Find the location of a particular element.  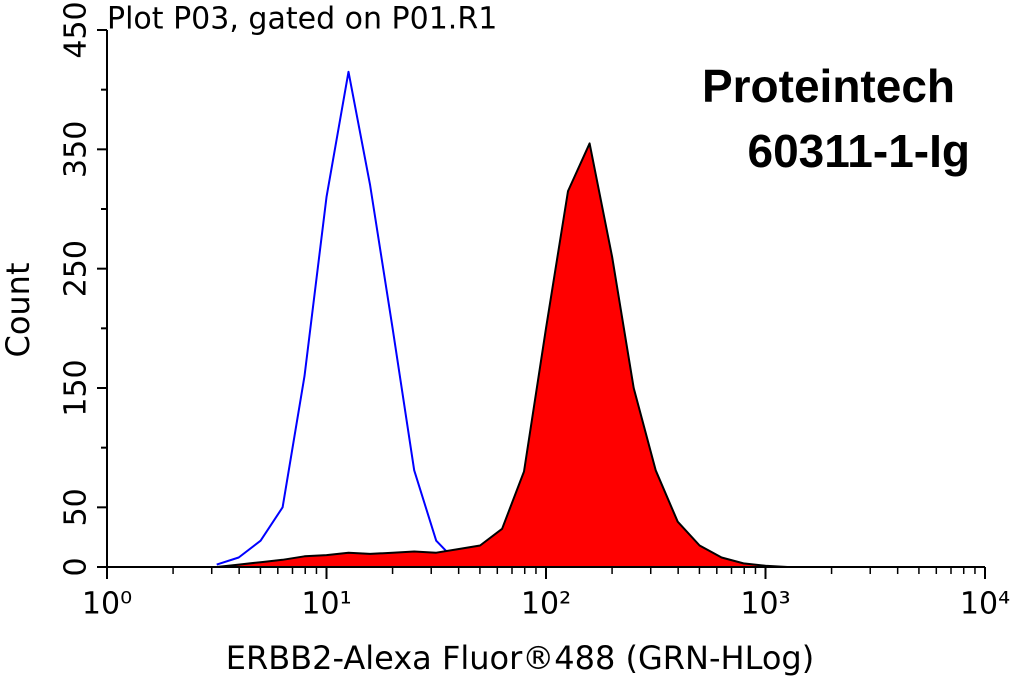

y-tick-label: 0 is located at coordinates (76, 566).